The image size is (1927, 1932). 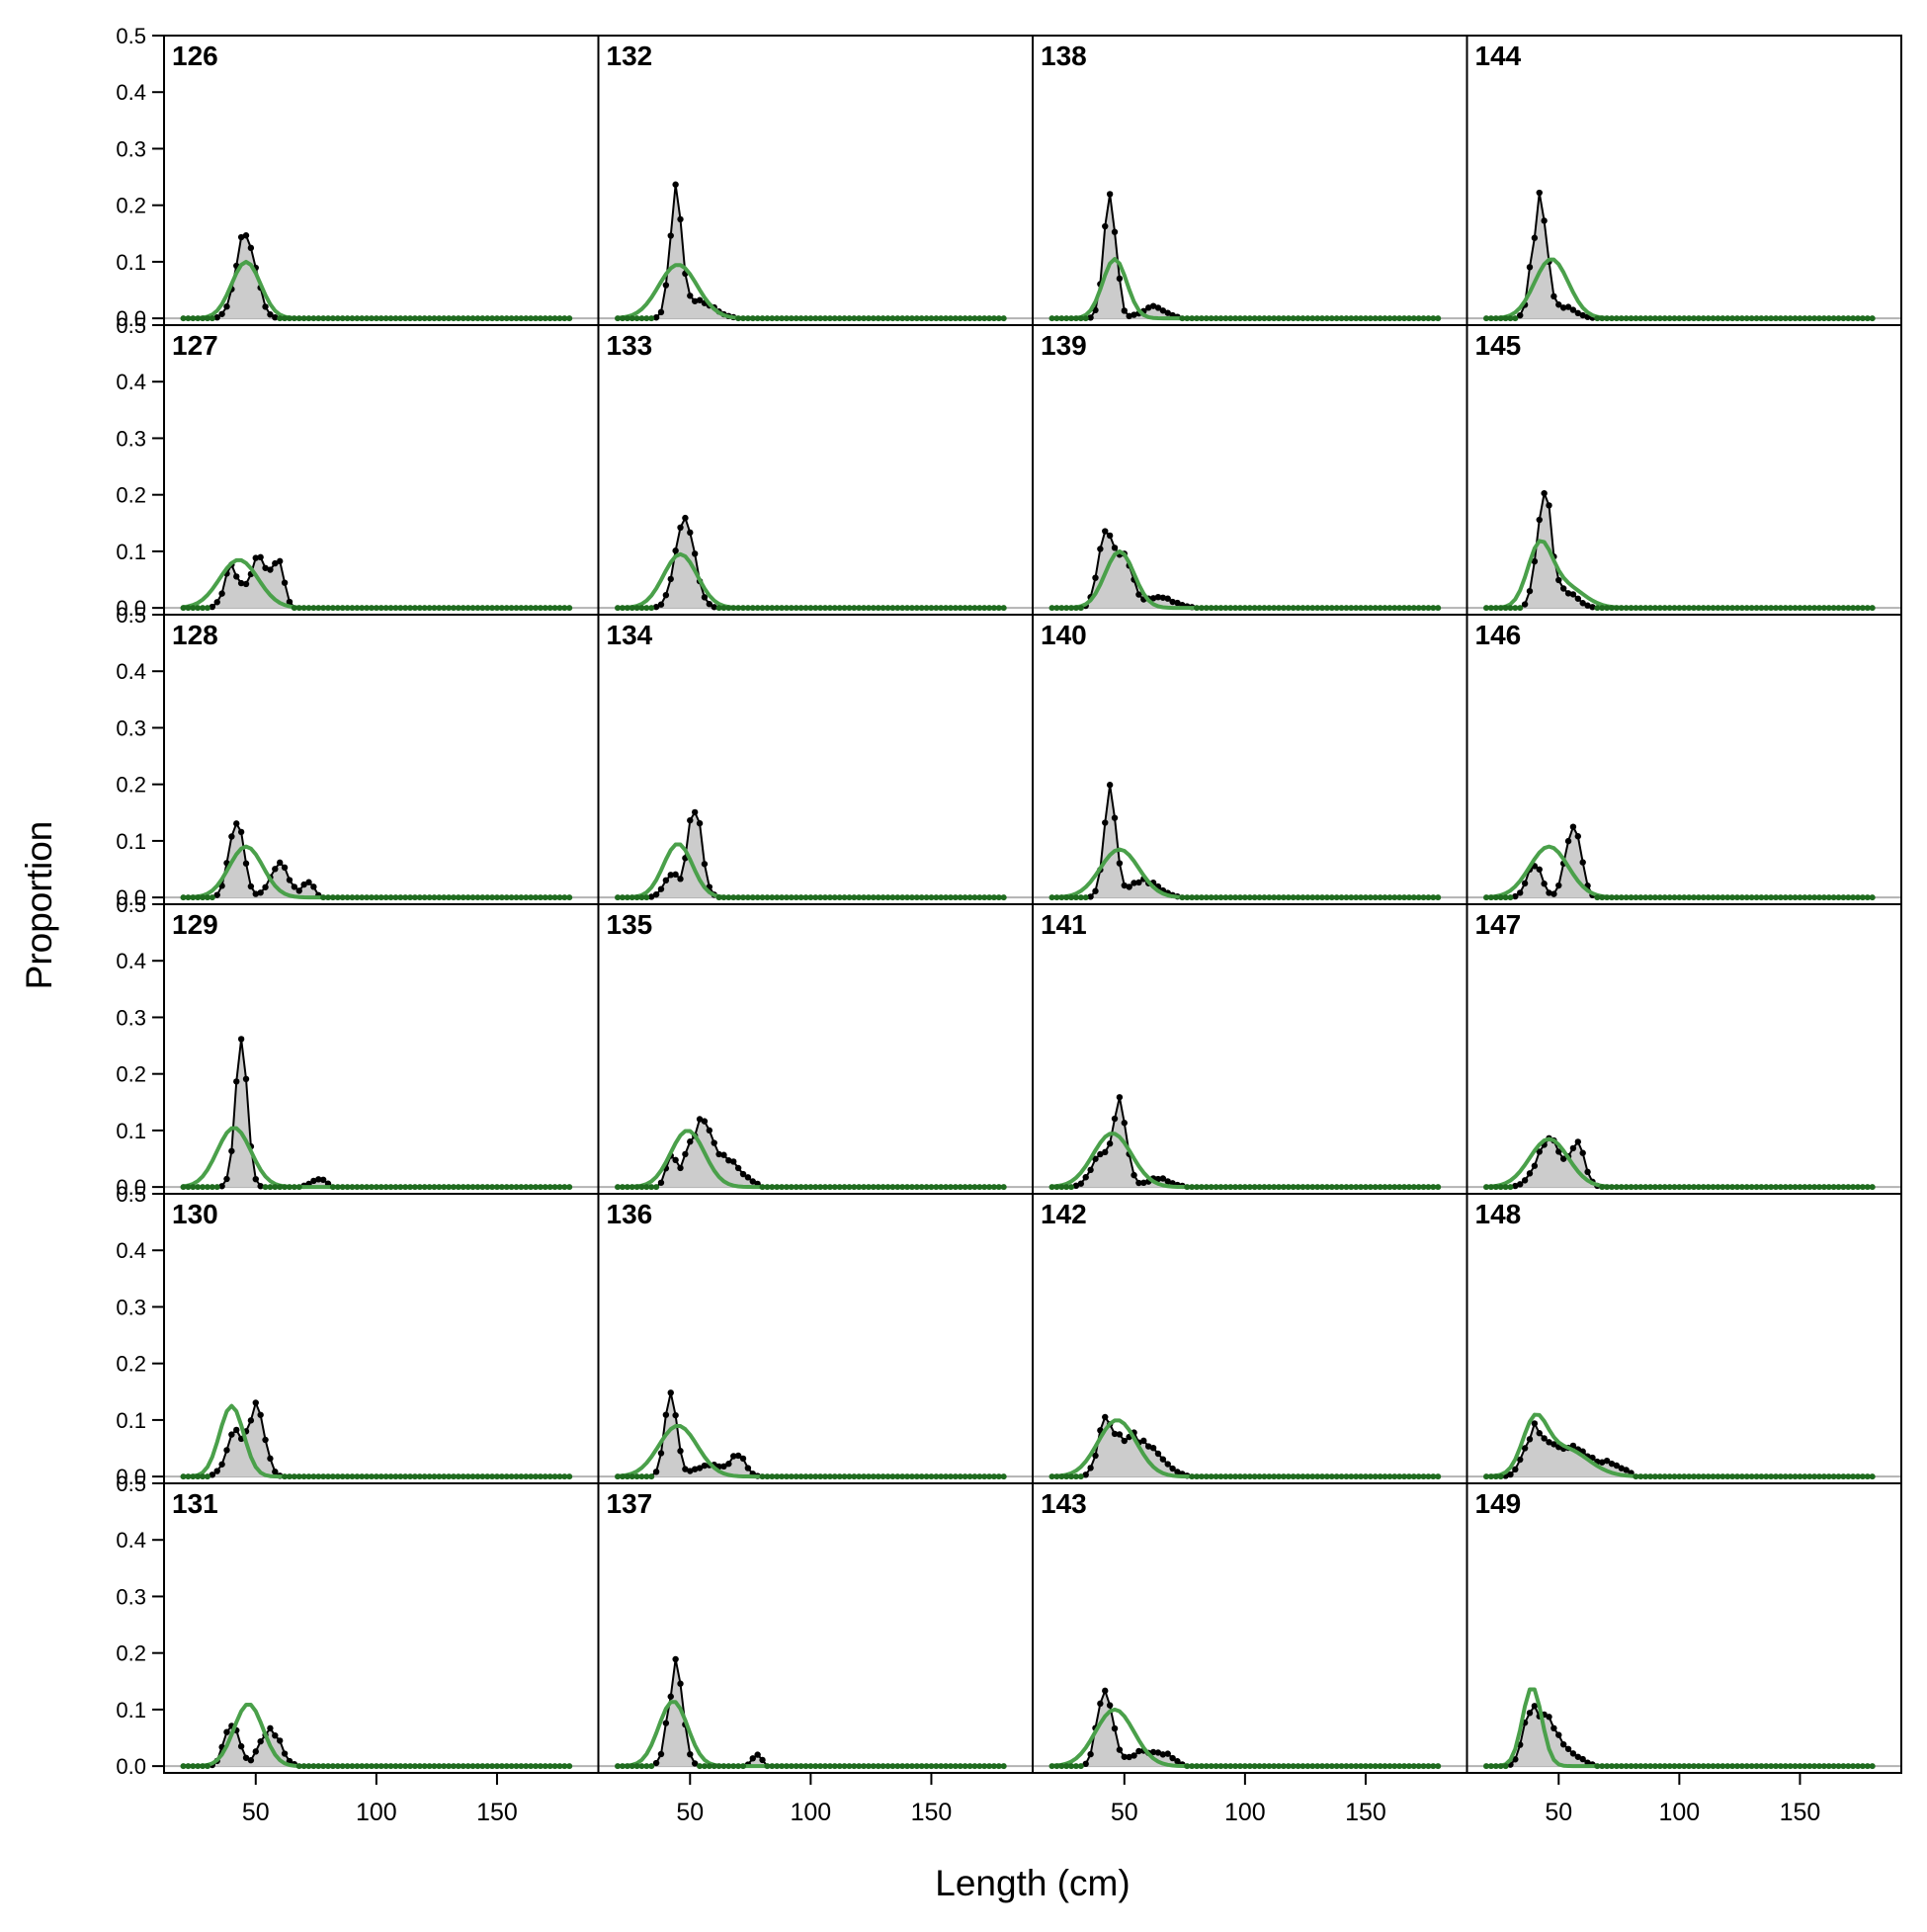 I want to click on y-tick-label: 0.2, so click(x=131, y=1074).